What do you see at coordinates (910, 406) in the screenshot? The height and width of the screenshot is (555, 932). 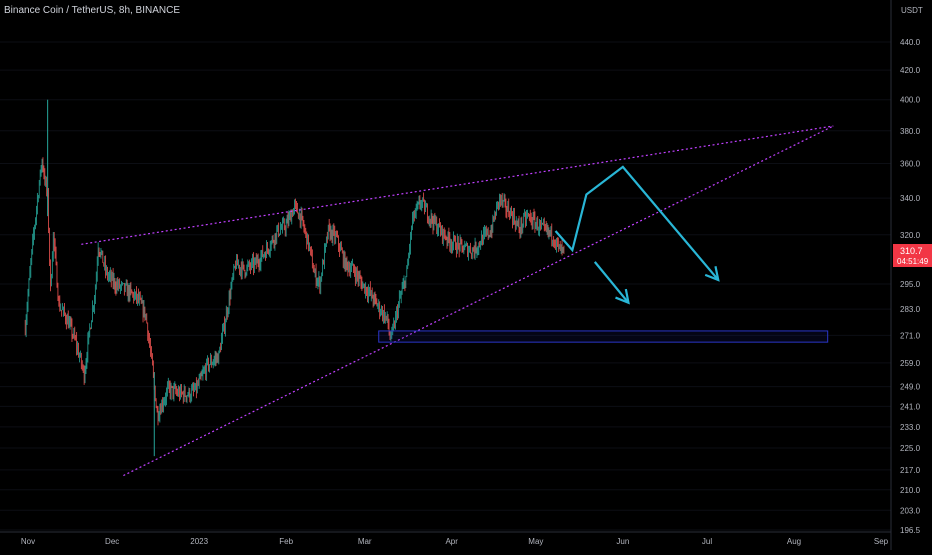 I see `price-tick-label: 241.0` at bounding box center [910, 406].